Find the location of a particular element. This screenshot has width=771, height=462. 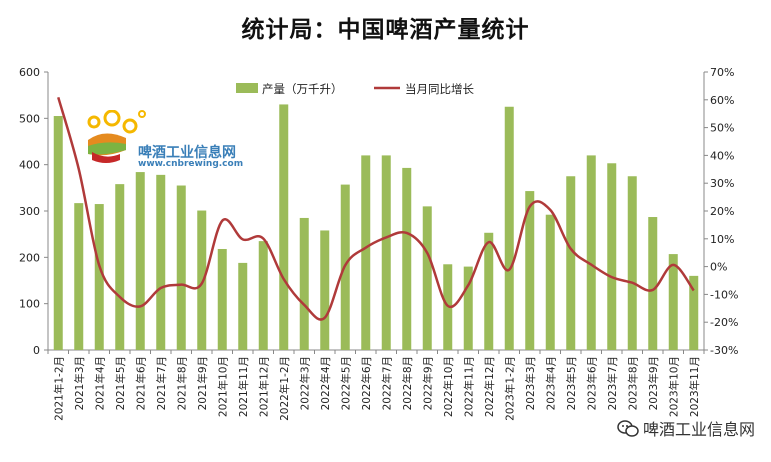

y-right-tick-label: 40% is located at coordinates (722, 155).